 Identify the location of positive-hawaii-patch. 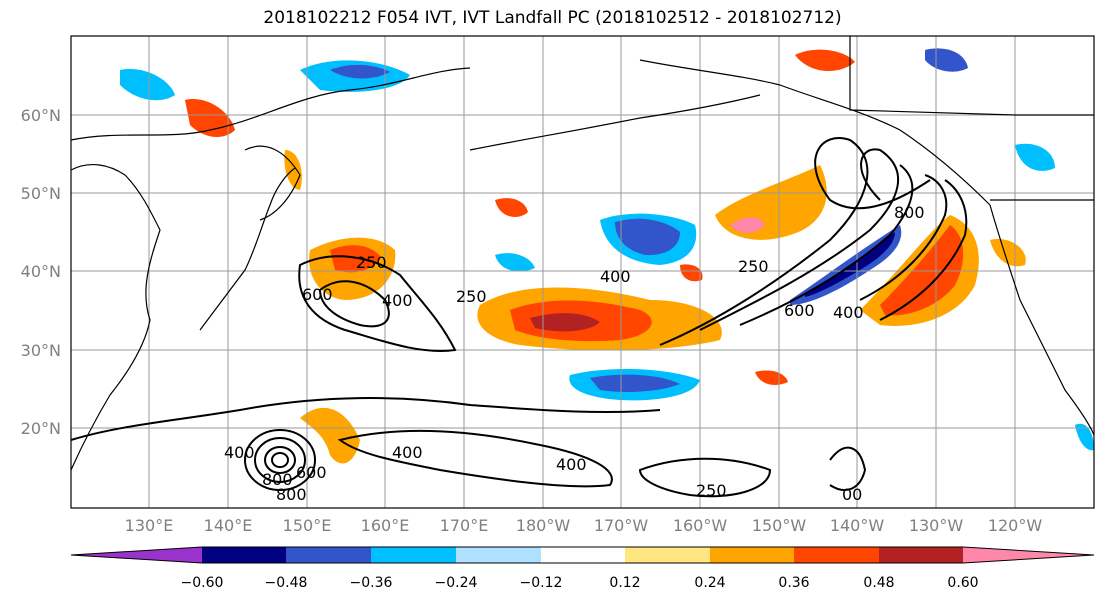
(691, 273).